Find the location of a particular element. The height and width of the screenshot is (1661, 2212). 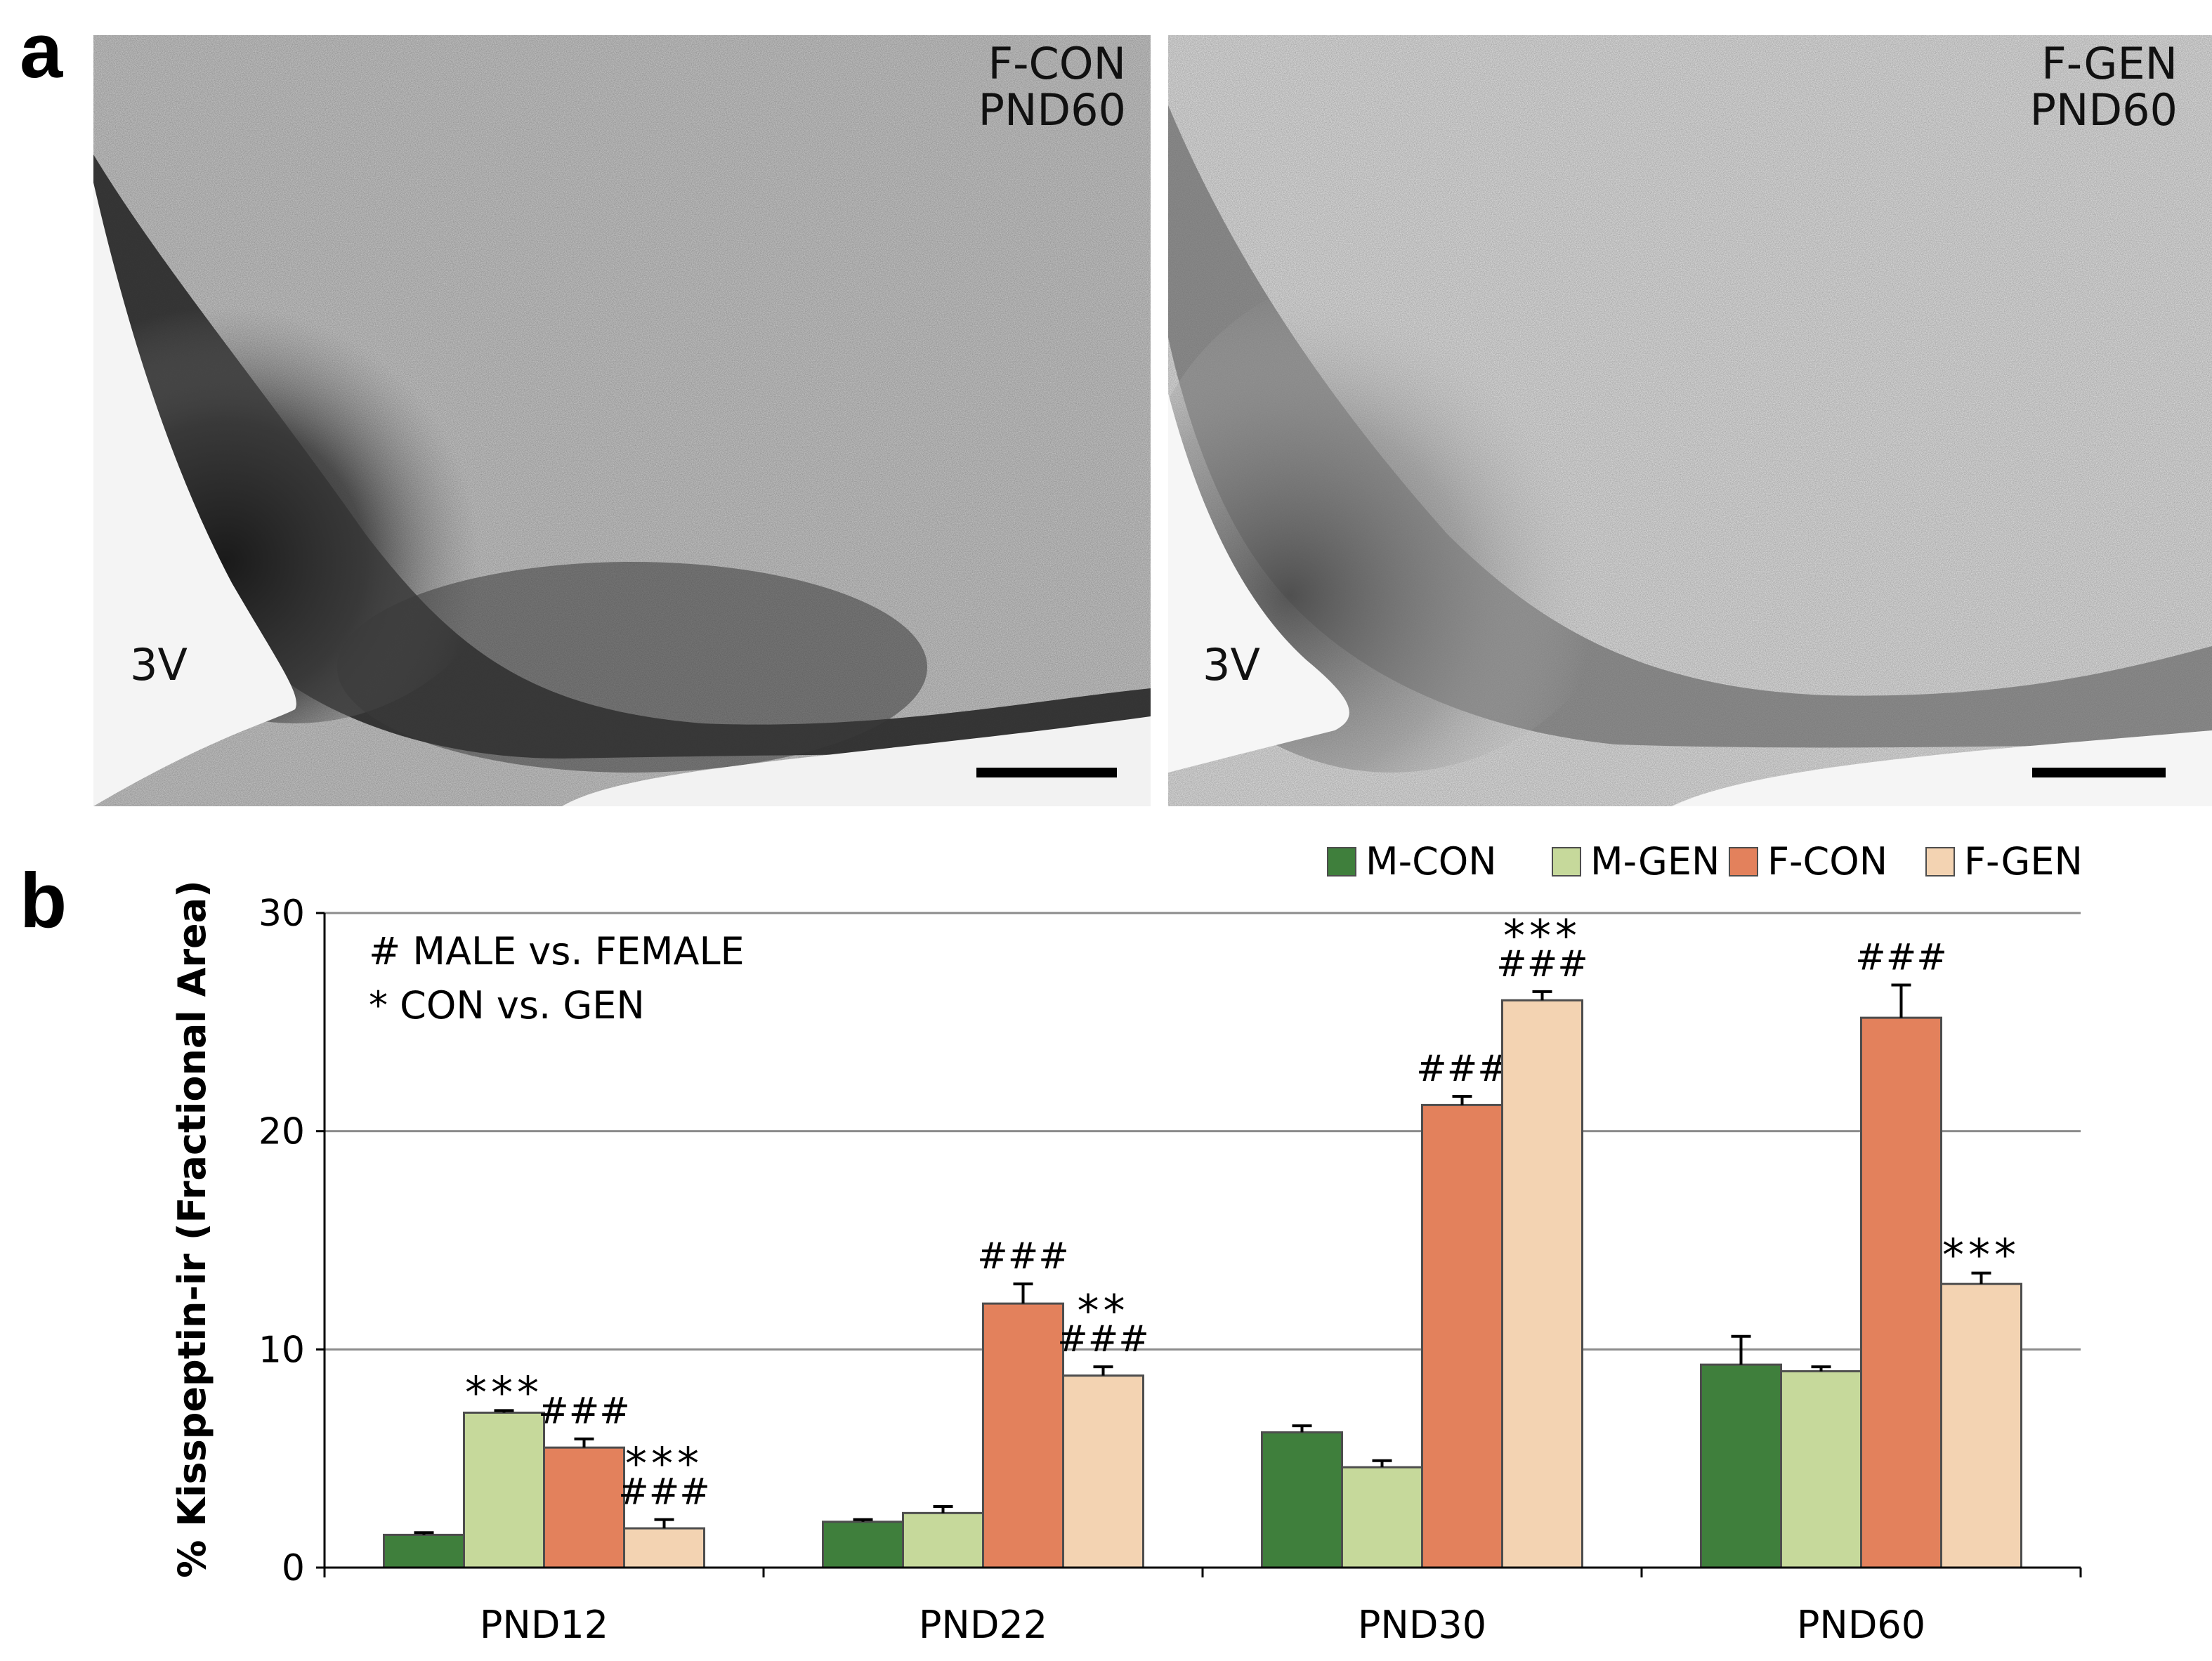

panel-b-letter: b is located at coordinates (43, 901).